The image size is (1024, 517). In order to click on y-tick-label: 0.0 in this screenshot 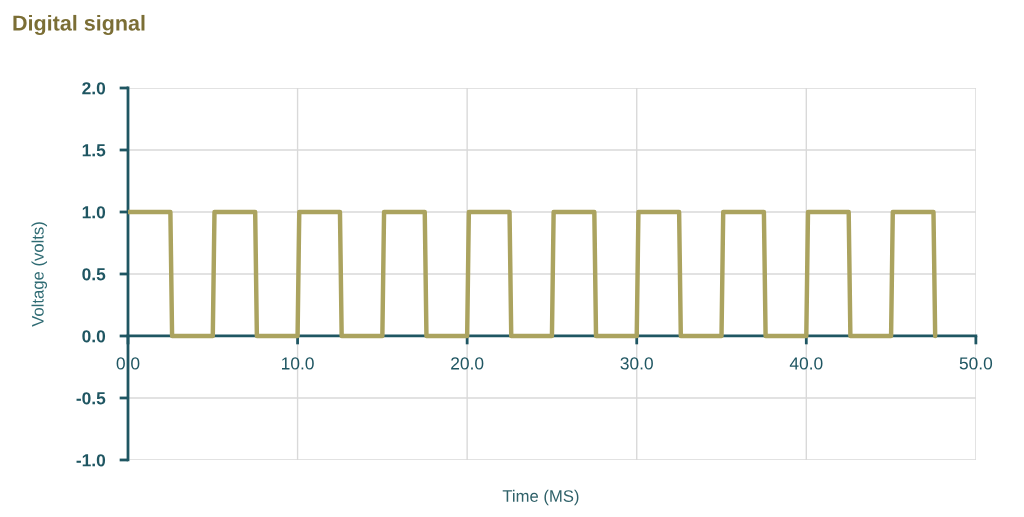, I will do `click(94, 336)`.